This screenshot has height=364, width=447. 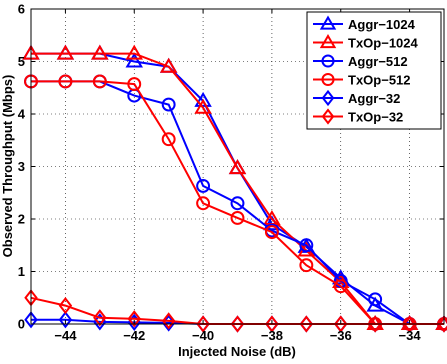 I want to click on x-tick-label: −38, so click(x=272, y=335).